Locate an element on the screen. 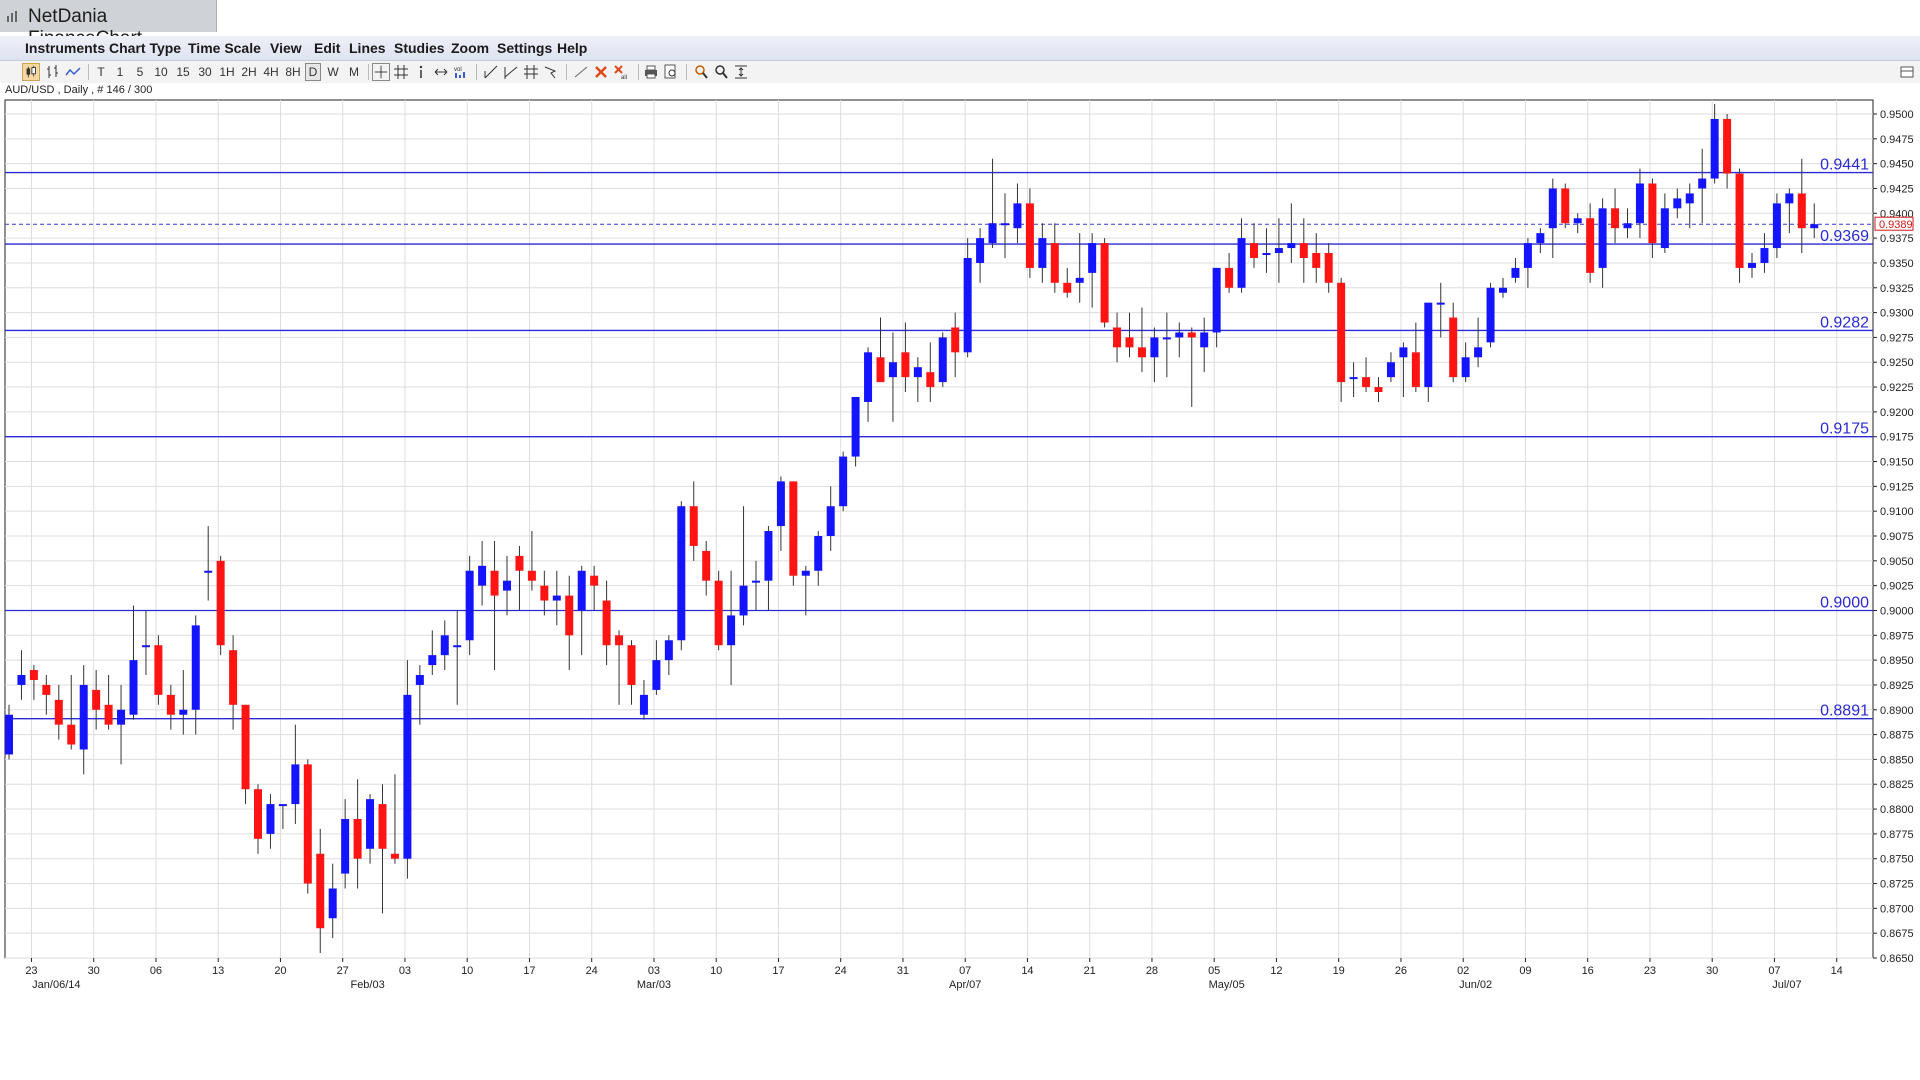 The image size is (1920, 1080). menu-view: View is located at coordinates (286, 48).